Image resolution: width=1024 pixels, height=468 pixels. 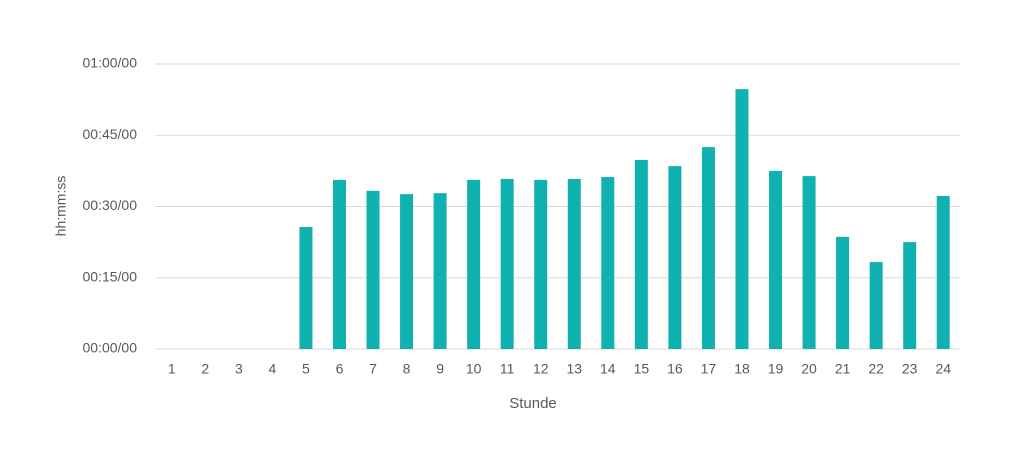 I want to click on y-tick-label: 00:30/00, so click(x=110, y=205).